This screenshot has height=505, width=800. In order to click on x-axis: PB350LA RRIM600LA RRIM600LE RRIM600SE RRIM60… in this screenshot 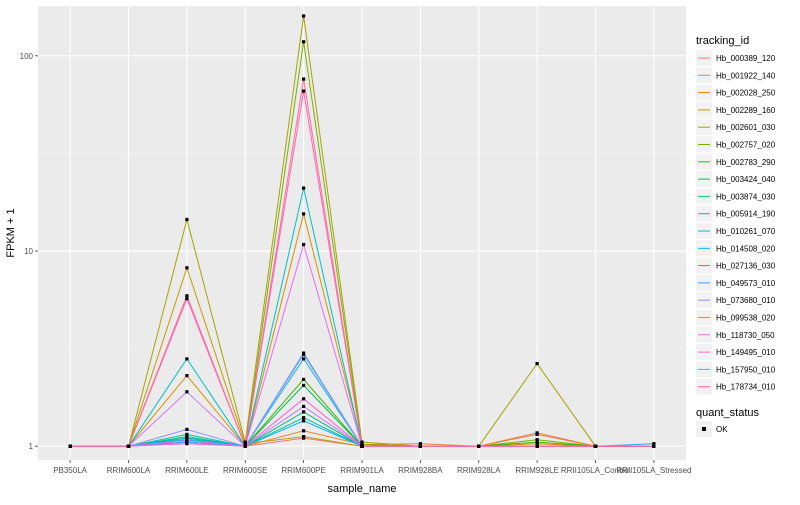, I will do `click(372, 467)`.